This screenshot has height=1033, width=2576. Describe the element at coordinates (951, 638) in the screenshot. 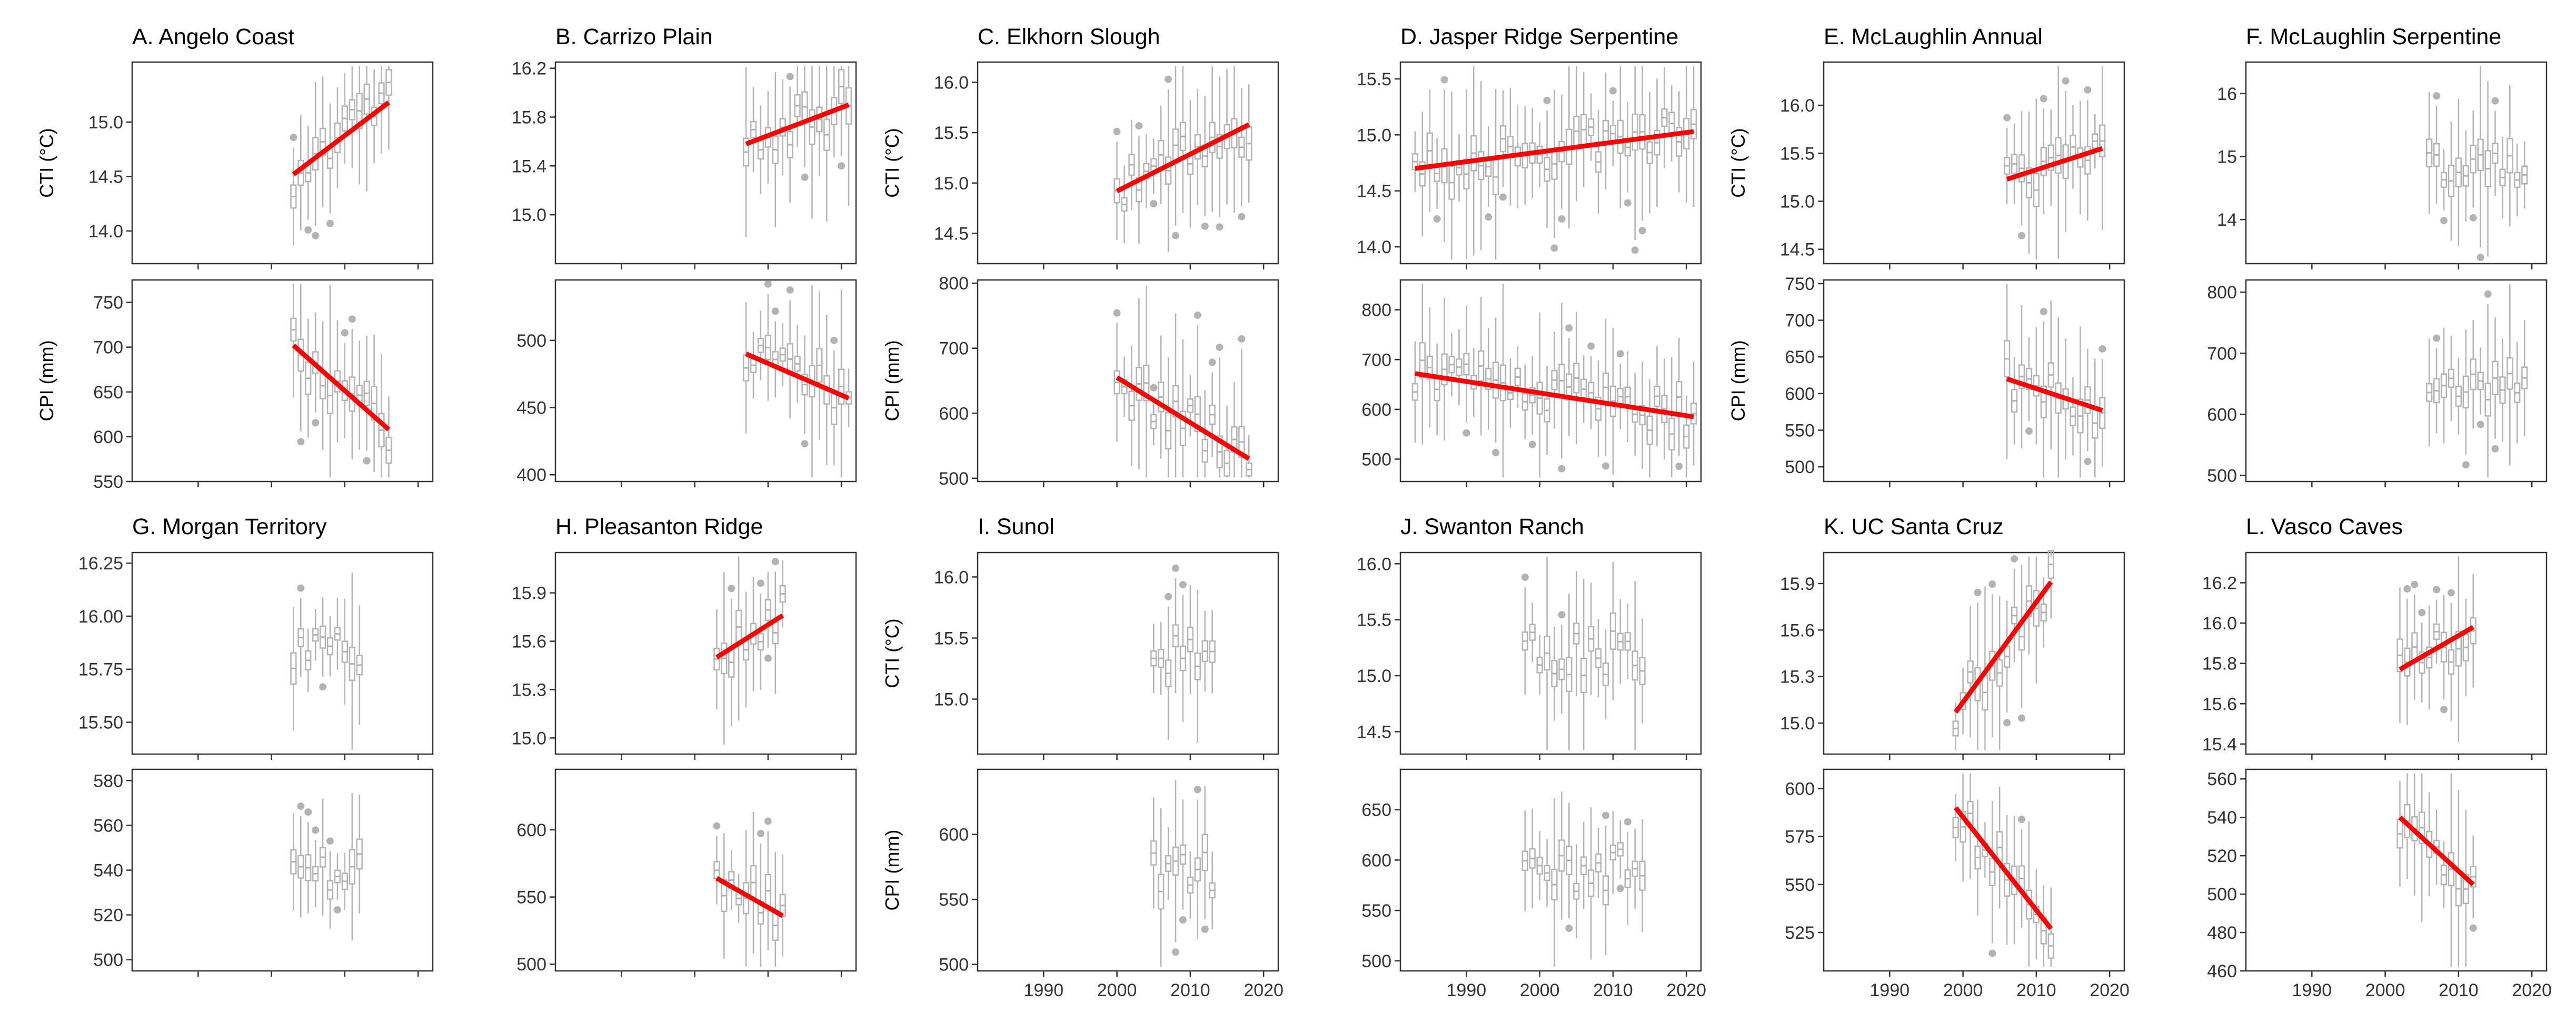

I see `y-tick-label: 15.5` at that location.